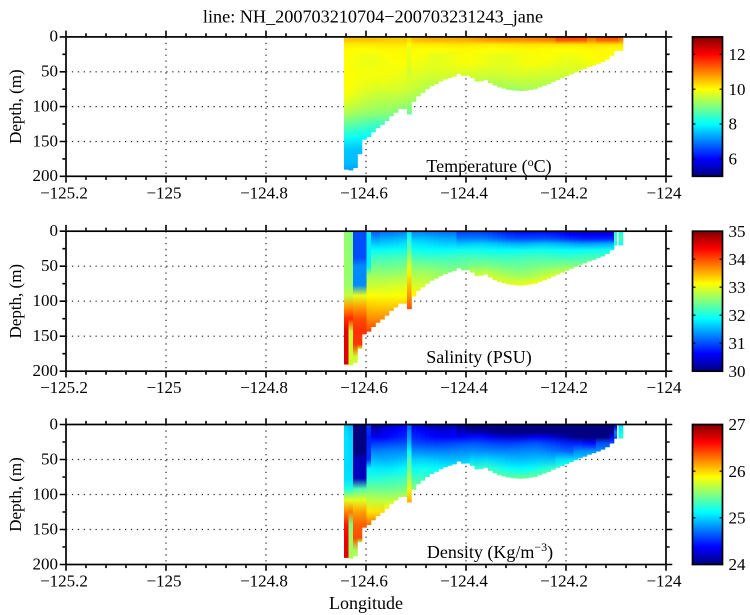  I want to click on svg-text: 25, so click(737, 517).